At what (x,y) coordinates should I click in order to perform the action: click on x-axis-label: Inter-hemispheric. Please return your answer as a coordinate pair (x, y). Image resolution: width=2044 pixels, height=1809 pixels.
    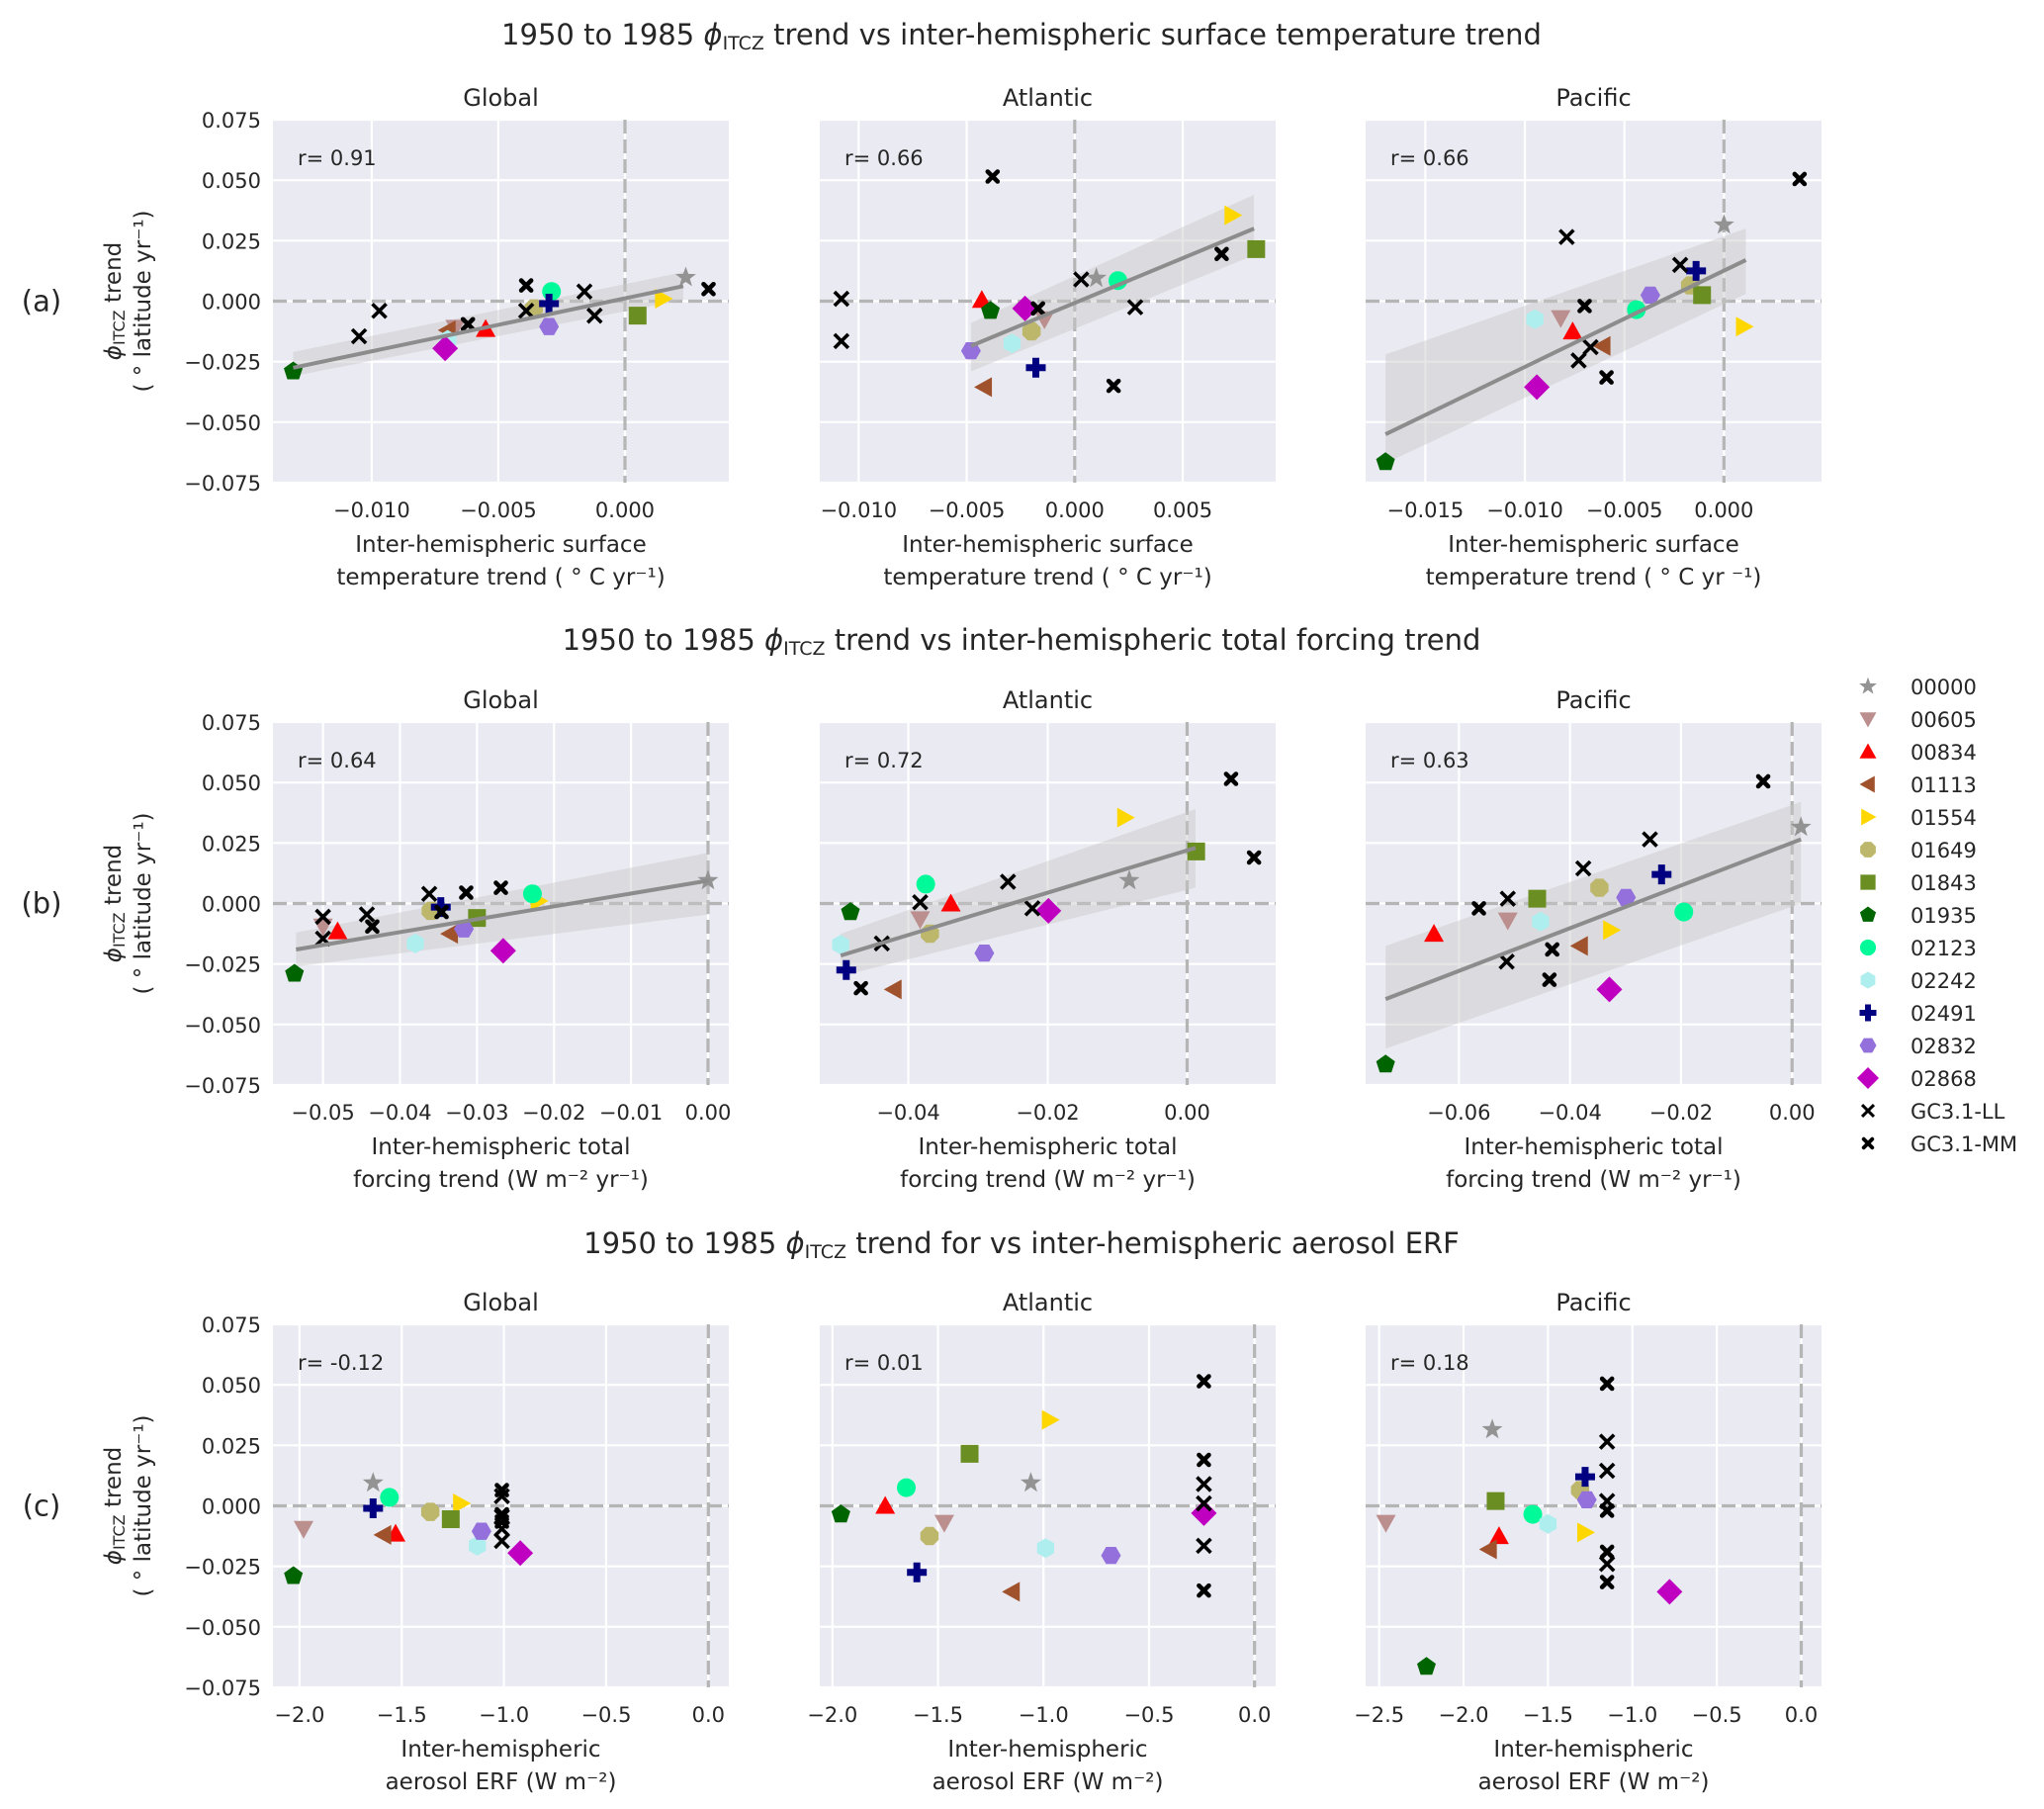
    Looking at the image, I should click on (1593, 1750).